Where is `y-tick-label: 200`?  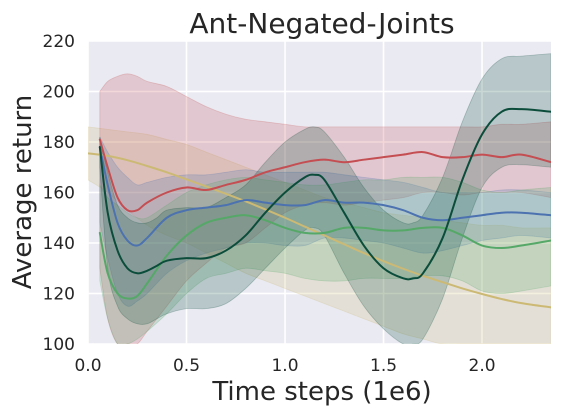
y-tick-label: 200 is located at coordinates (59, 93).